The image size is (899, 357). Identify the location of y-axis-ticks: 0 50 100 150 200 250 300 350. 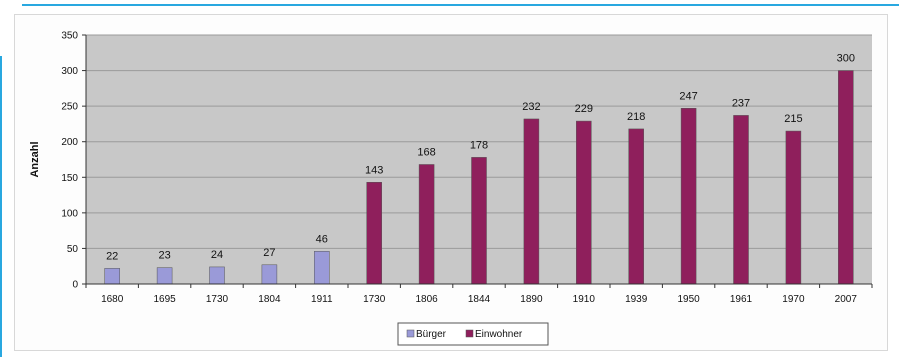
(73, 161).